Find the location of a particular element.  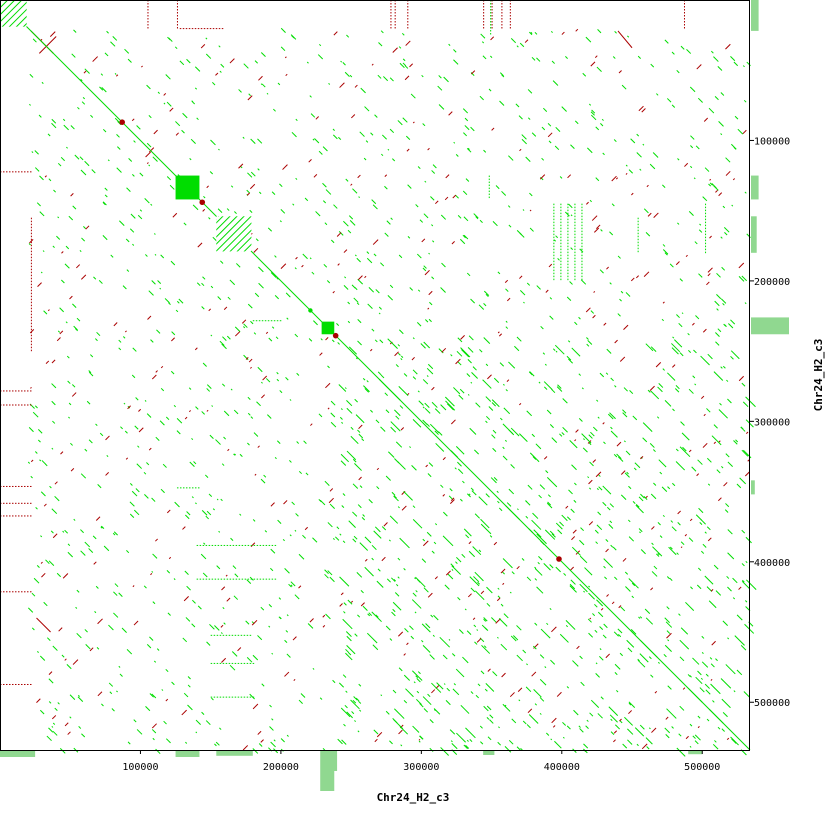

horizontal-band-9-dot is located at coordinates (195, 29).